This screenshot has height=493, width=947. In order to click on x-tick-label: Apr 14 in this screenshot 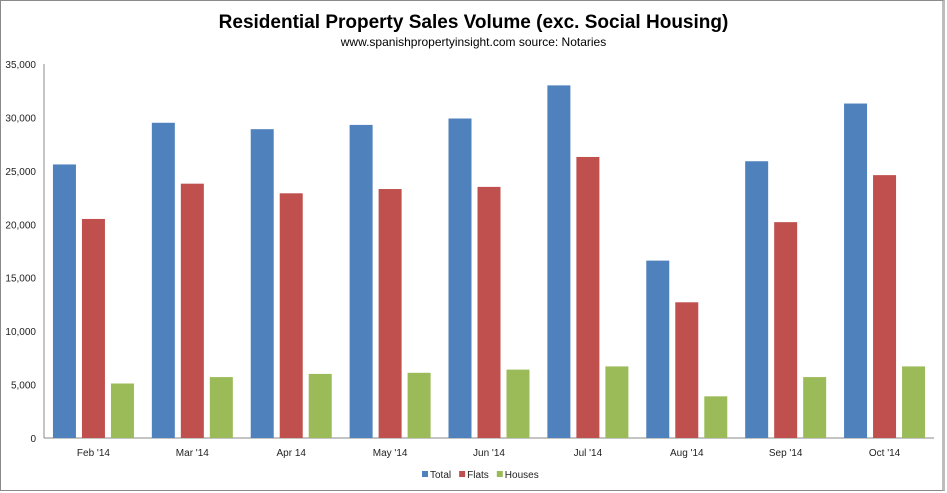, I will do `click(291, 453)`.